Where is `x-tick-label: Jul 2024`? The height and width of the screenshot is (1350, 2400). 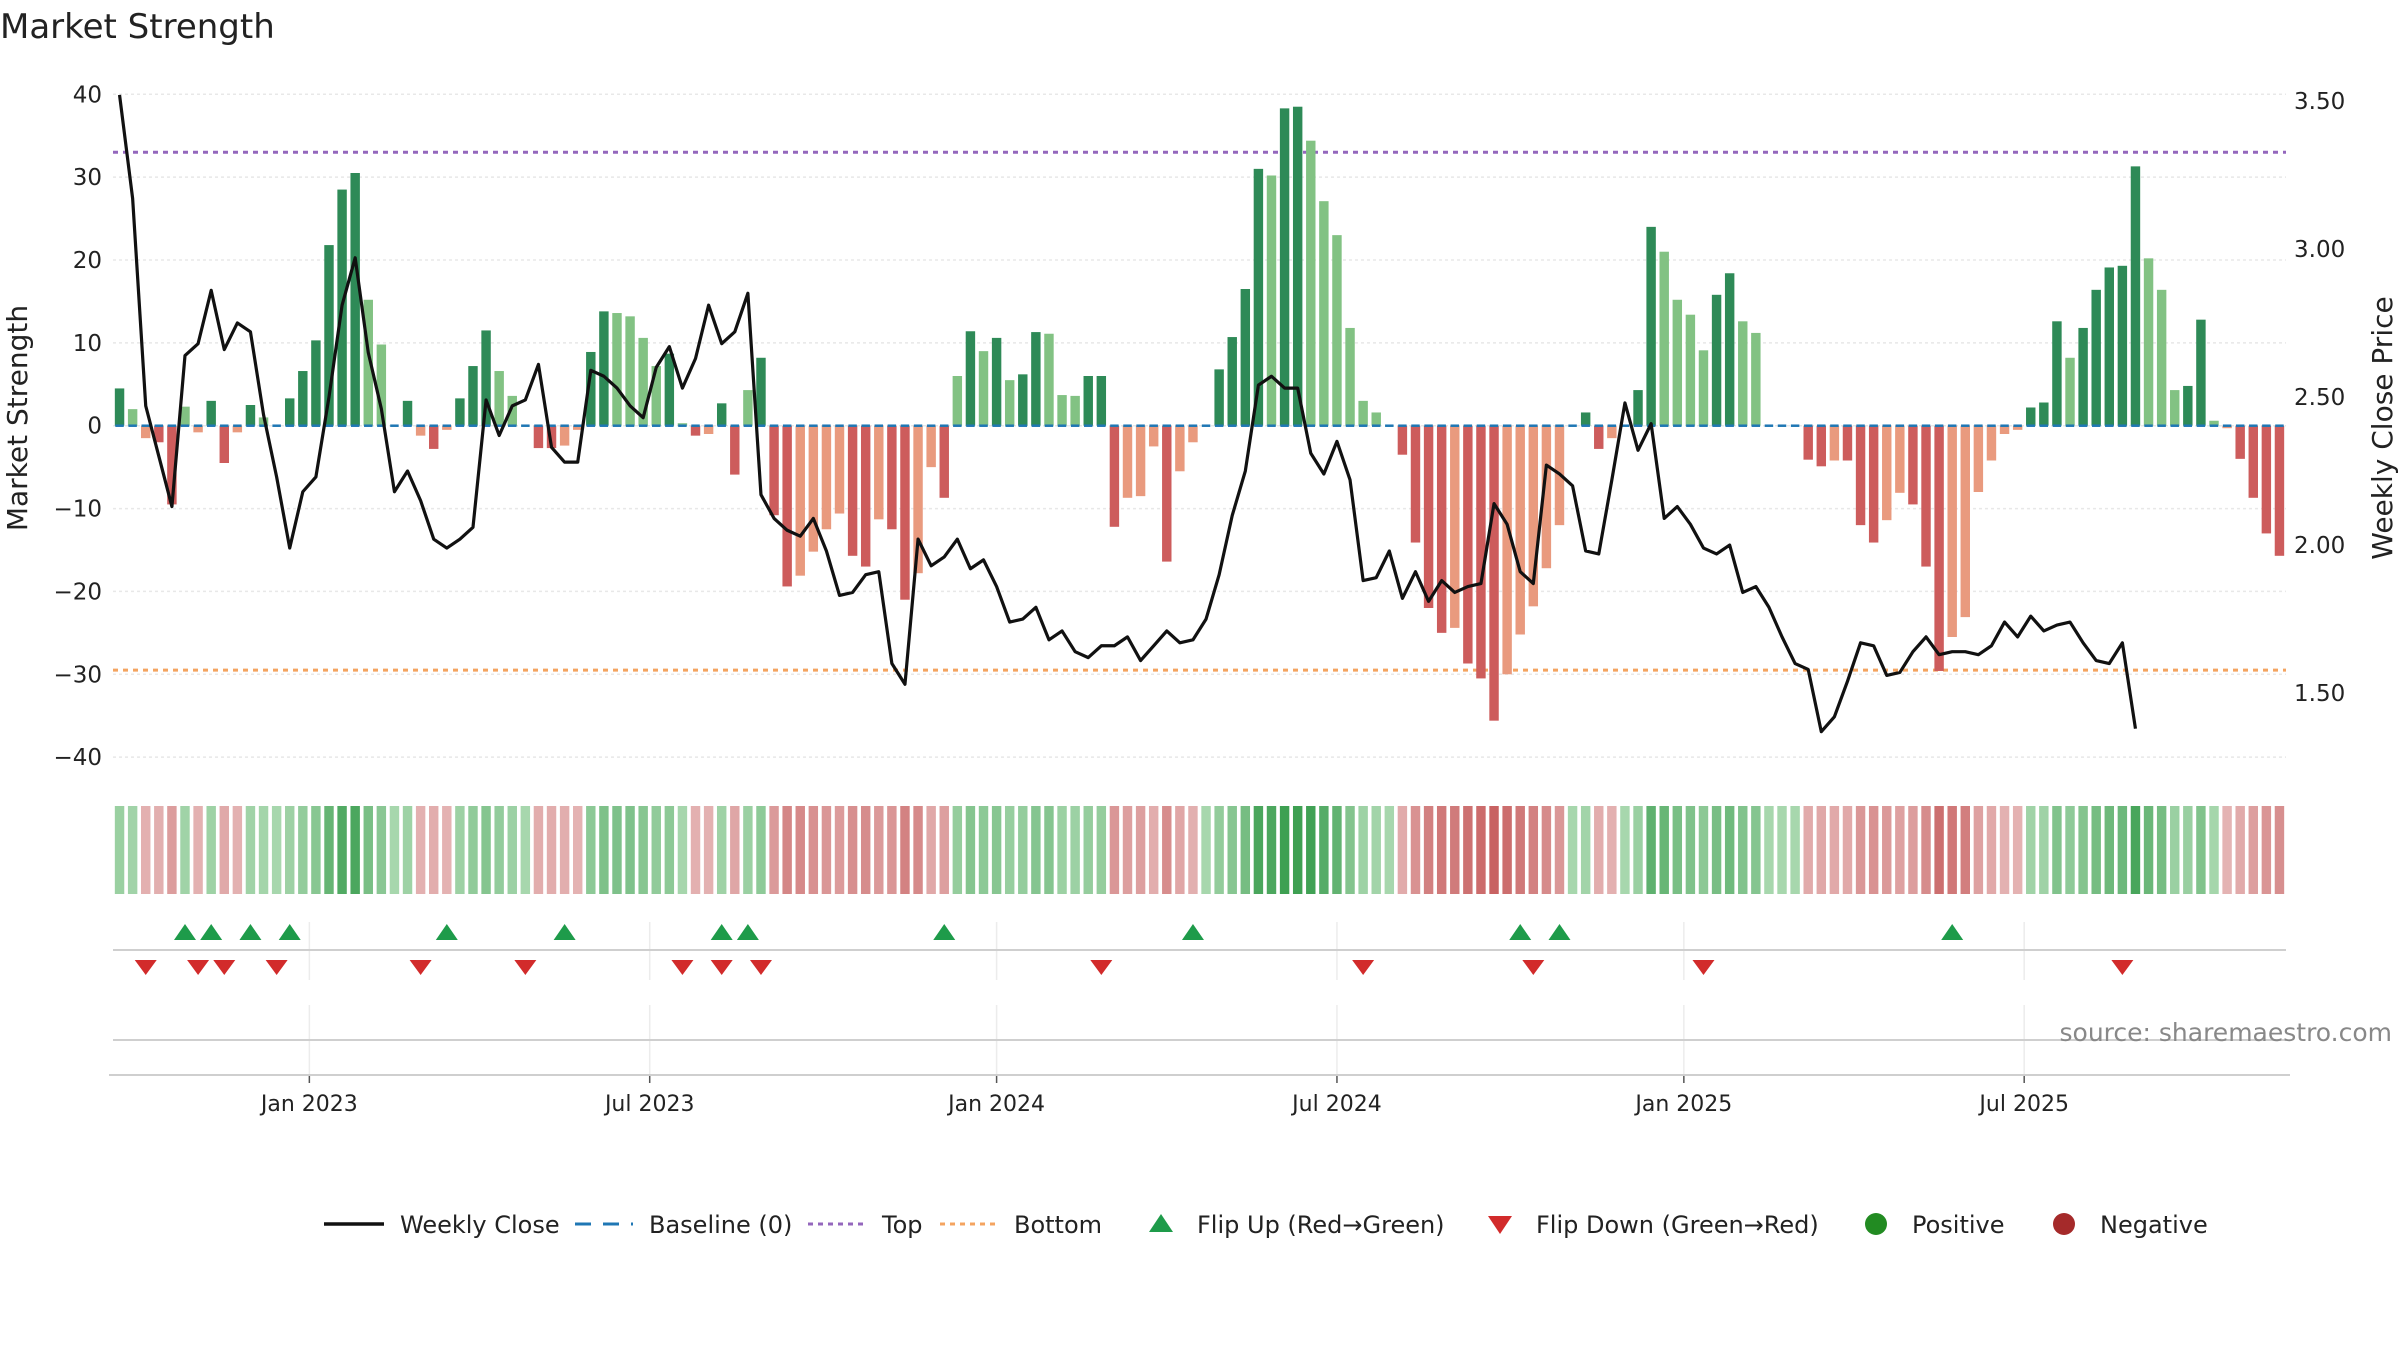 x-tick-label: Jul 2024 is located at coordinates (1336, 1104).